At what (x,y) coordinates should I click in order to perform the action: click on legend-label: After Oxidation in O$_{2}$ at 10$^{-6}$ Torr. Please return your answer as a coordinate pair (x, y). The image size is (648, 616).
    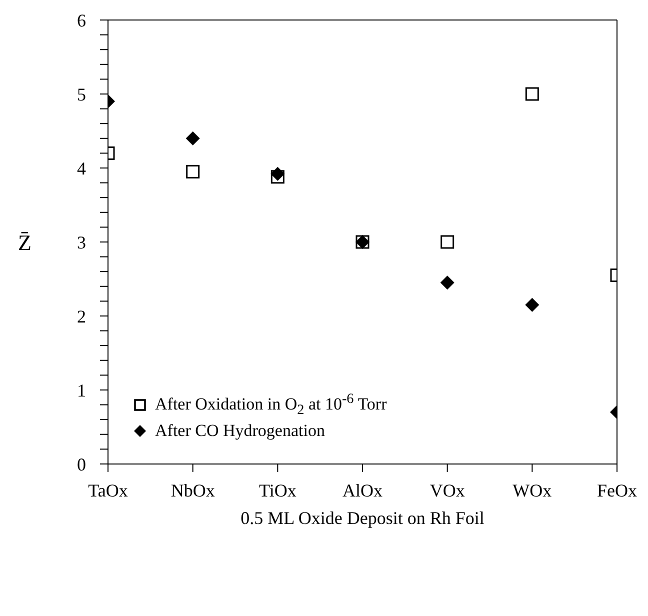
    Looking at the image, I should click on (271, 404).